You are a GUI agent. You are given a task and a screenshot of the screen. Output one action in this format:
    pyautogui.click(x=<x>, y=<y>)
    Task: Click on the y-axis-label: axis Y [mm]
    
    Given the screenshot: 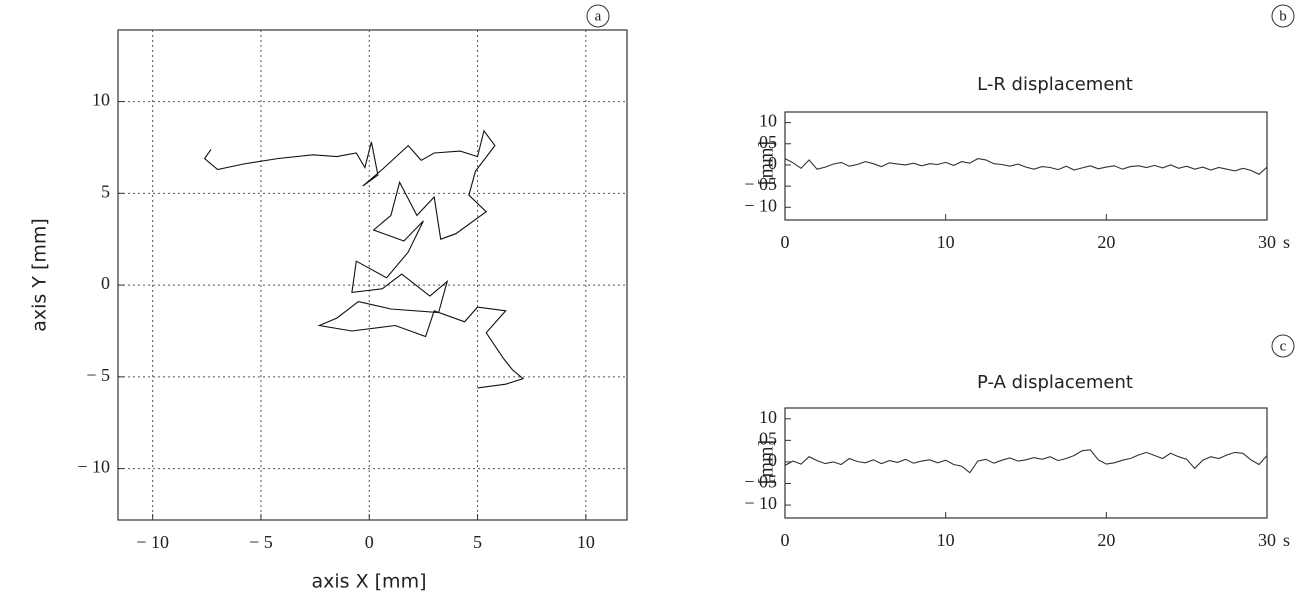 What is the action you would take?
    pyautogui.click(x=40, y=275)
    